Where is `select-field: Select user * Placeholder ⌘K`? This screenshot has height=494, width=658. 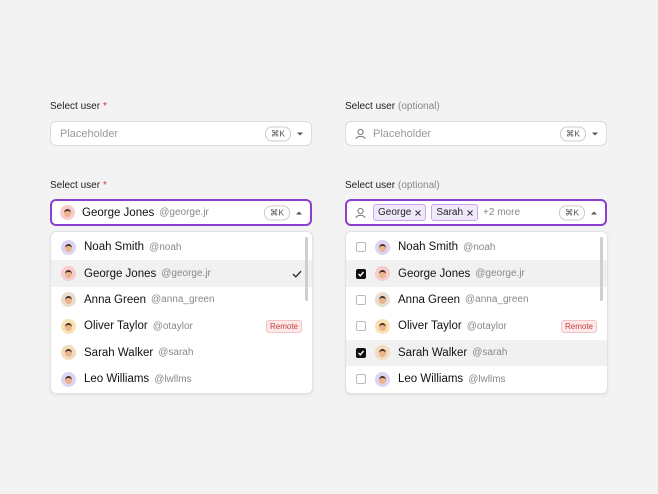 select-field: Select user * Placeholder ⌘K is located at coordinates (181, 123).